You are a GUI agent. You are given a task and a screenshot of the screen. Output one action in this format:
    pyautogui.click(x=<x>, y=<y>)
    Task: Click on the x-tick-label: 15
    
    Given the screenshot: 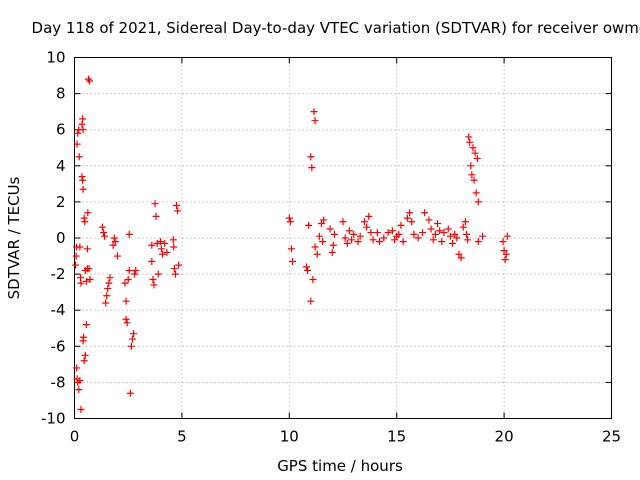 What is the action you would take?
    pyautogui.click(x=396, y=437)
    